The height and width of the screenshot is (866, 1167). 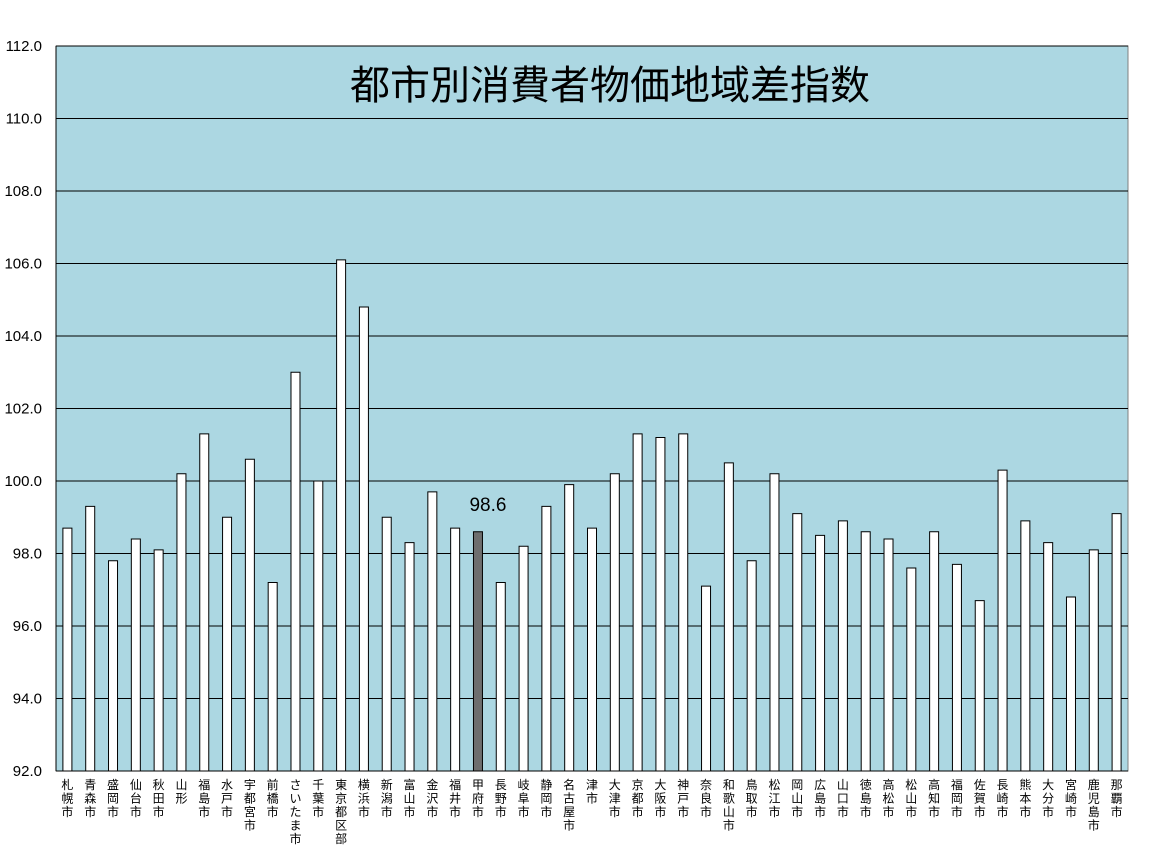 I want to click on y-tick-label: 102.0, so click(x=23, y=409).